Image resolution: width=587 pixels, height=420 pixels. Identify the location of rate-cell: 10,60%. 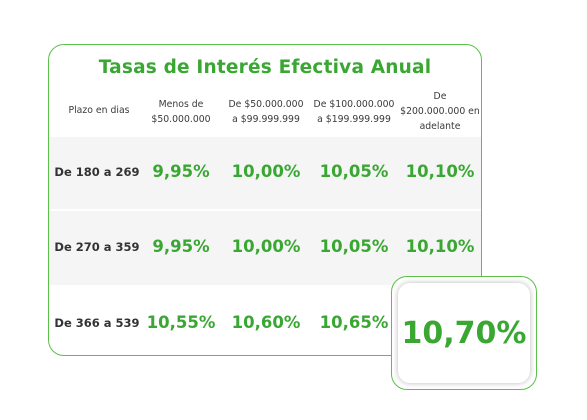
(266, 322).